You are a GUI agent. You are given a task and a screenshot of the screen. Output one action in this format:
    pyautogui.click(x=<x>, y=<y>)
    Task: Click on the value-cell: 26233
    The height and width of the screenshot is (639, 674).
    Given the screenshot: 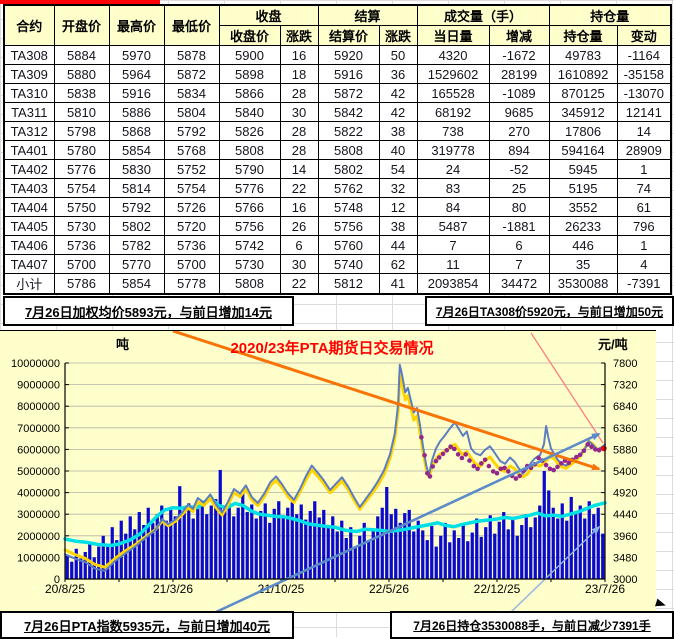 What is the action you would take?
    pyautogui.click(x=583, y=226)
    